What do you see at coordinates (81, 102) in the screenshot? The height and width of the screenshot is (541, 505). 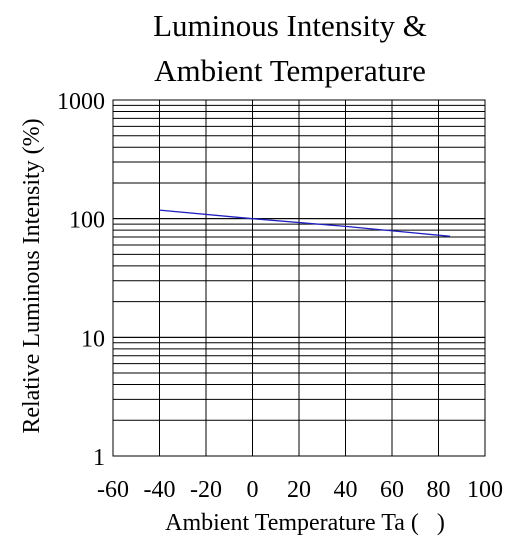 I see `y-tick-label: 1000` at bounding box center [81, 102].